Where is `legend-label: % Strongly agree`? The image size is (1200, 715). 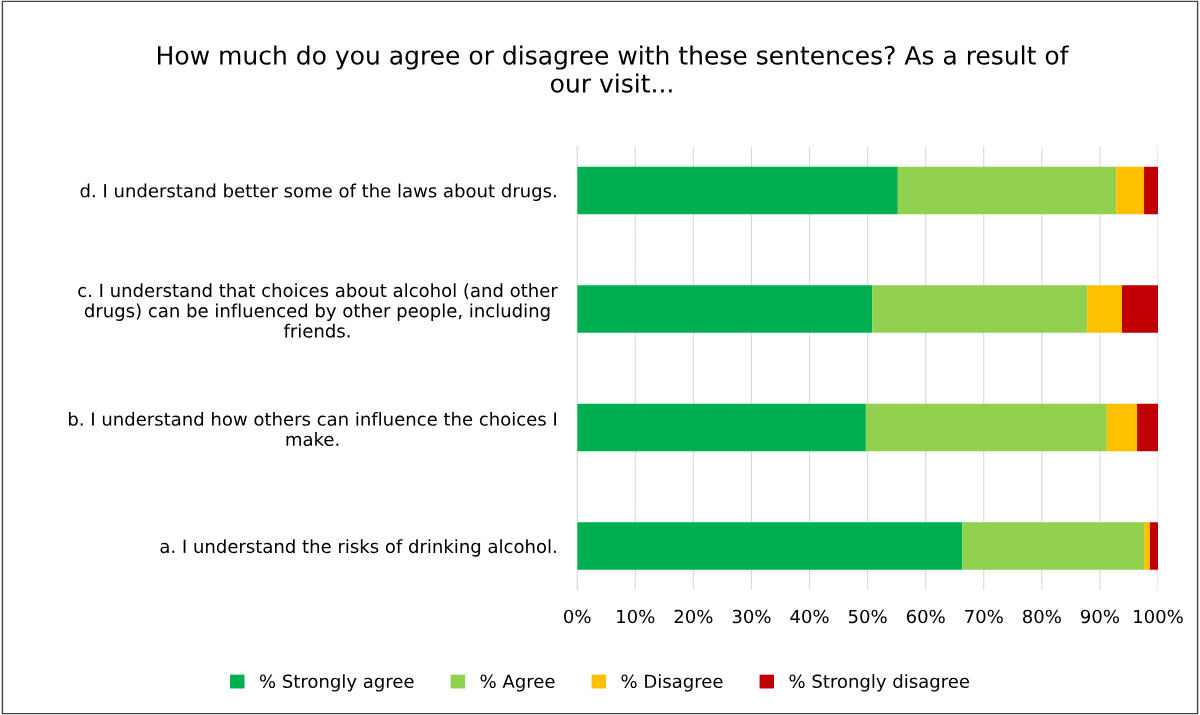
legend-label: % Strongly agree is located at coordinates (336, 683).